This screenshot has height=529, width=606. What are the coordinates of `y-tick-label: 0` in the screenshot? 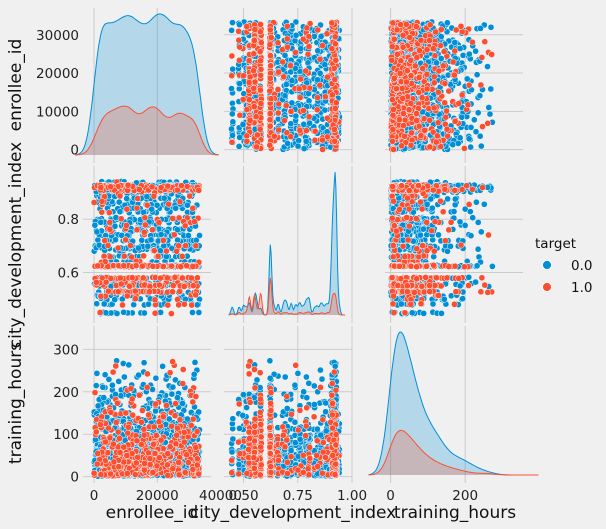 It's located at (74, 151).